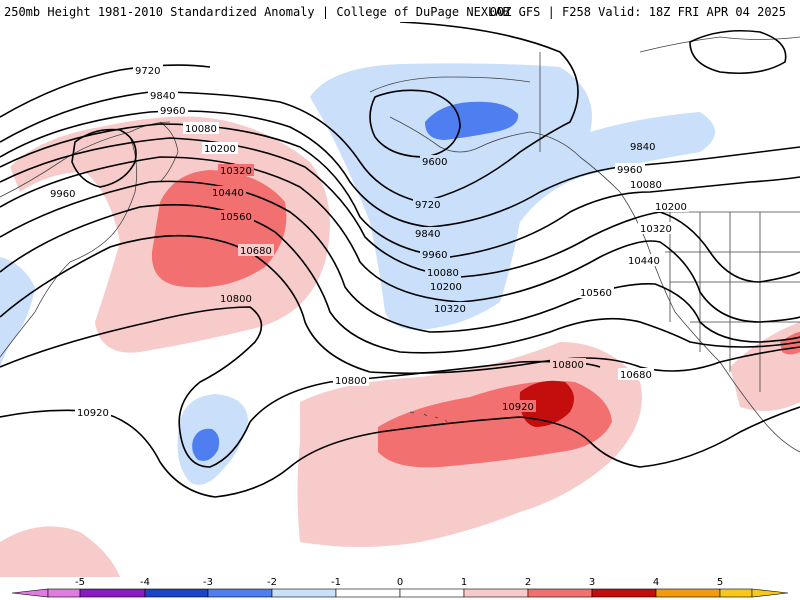  Describe the element at coordinates (592, 582) in the screenshot. I see `colorbar-tick-label: 3` at that location.